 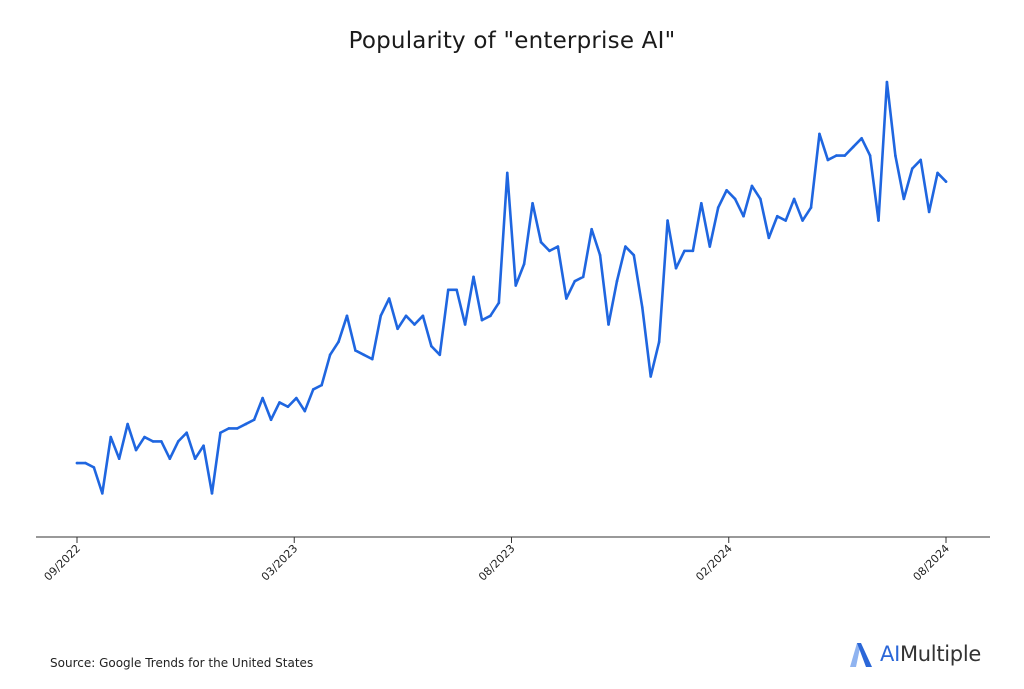 What do you see at coordinates (890, 654) in the screenshot?
I see `logo-text-ai: AI` at bounding box center [890, 654].